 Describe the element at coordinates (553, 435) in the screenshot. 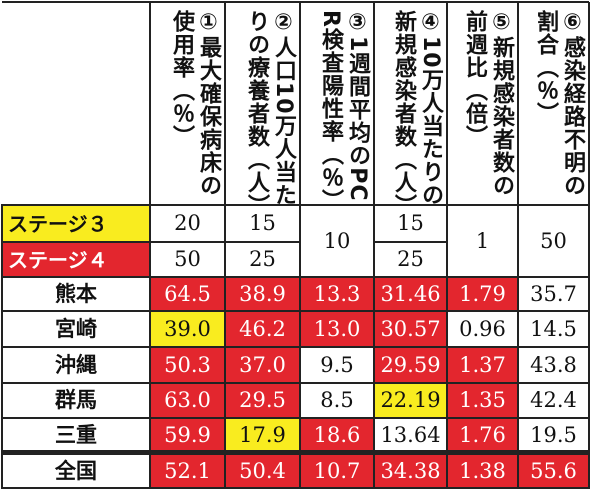

I see `value-cell: 19.5` at that location.